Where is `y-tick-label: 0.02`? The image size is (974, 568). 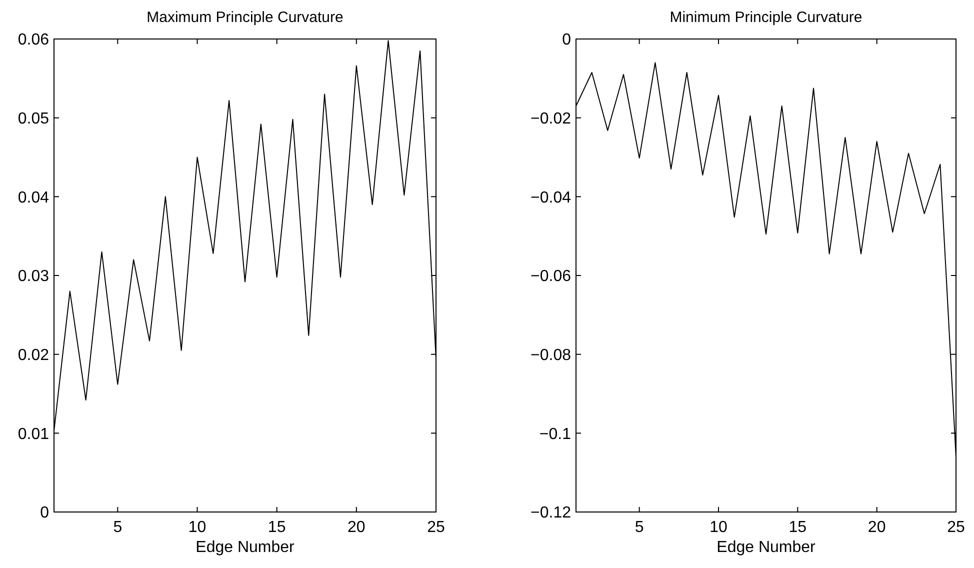 y-tick-label: 0.02 is located at coordinates (34, 355).